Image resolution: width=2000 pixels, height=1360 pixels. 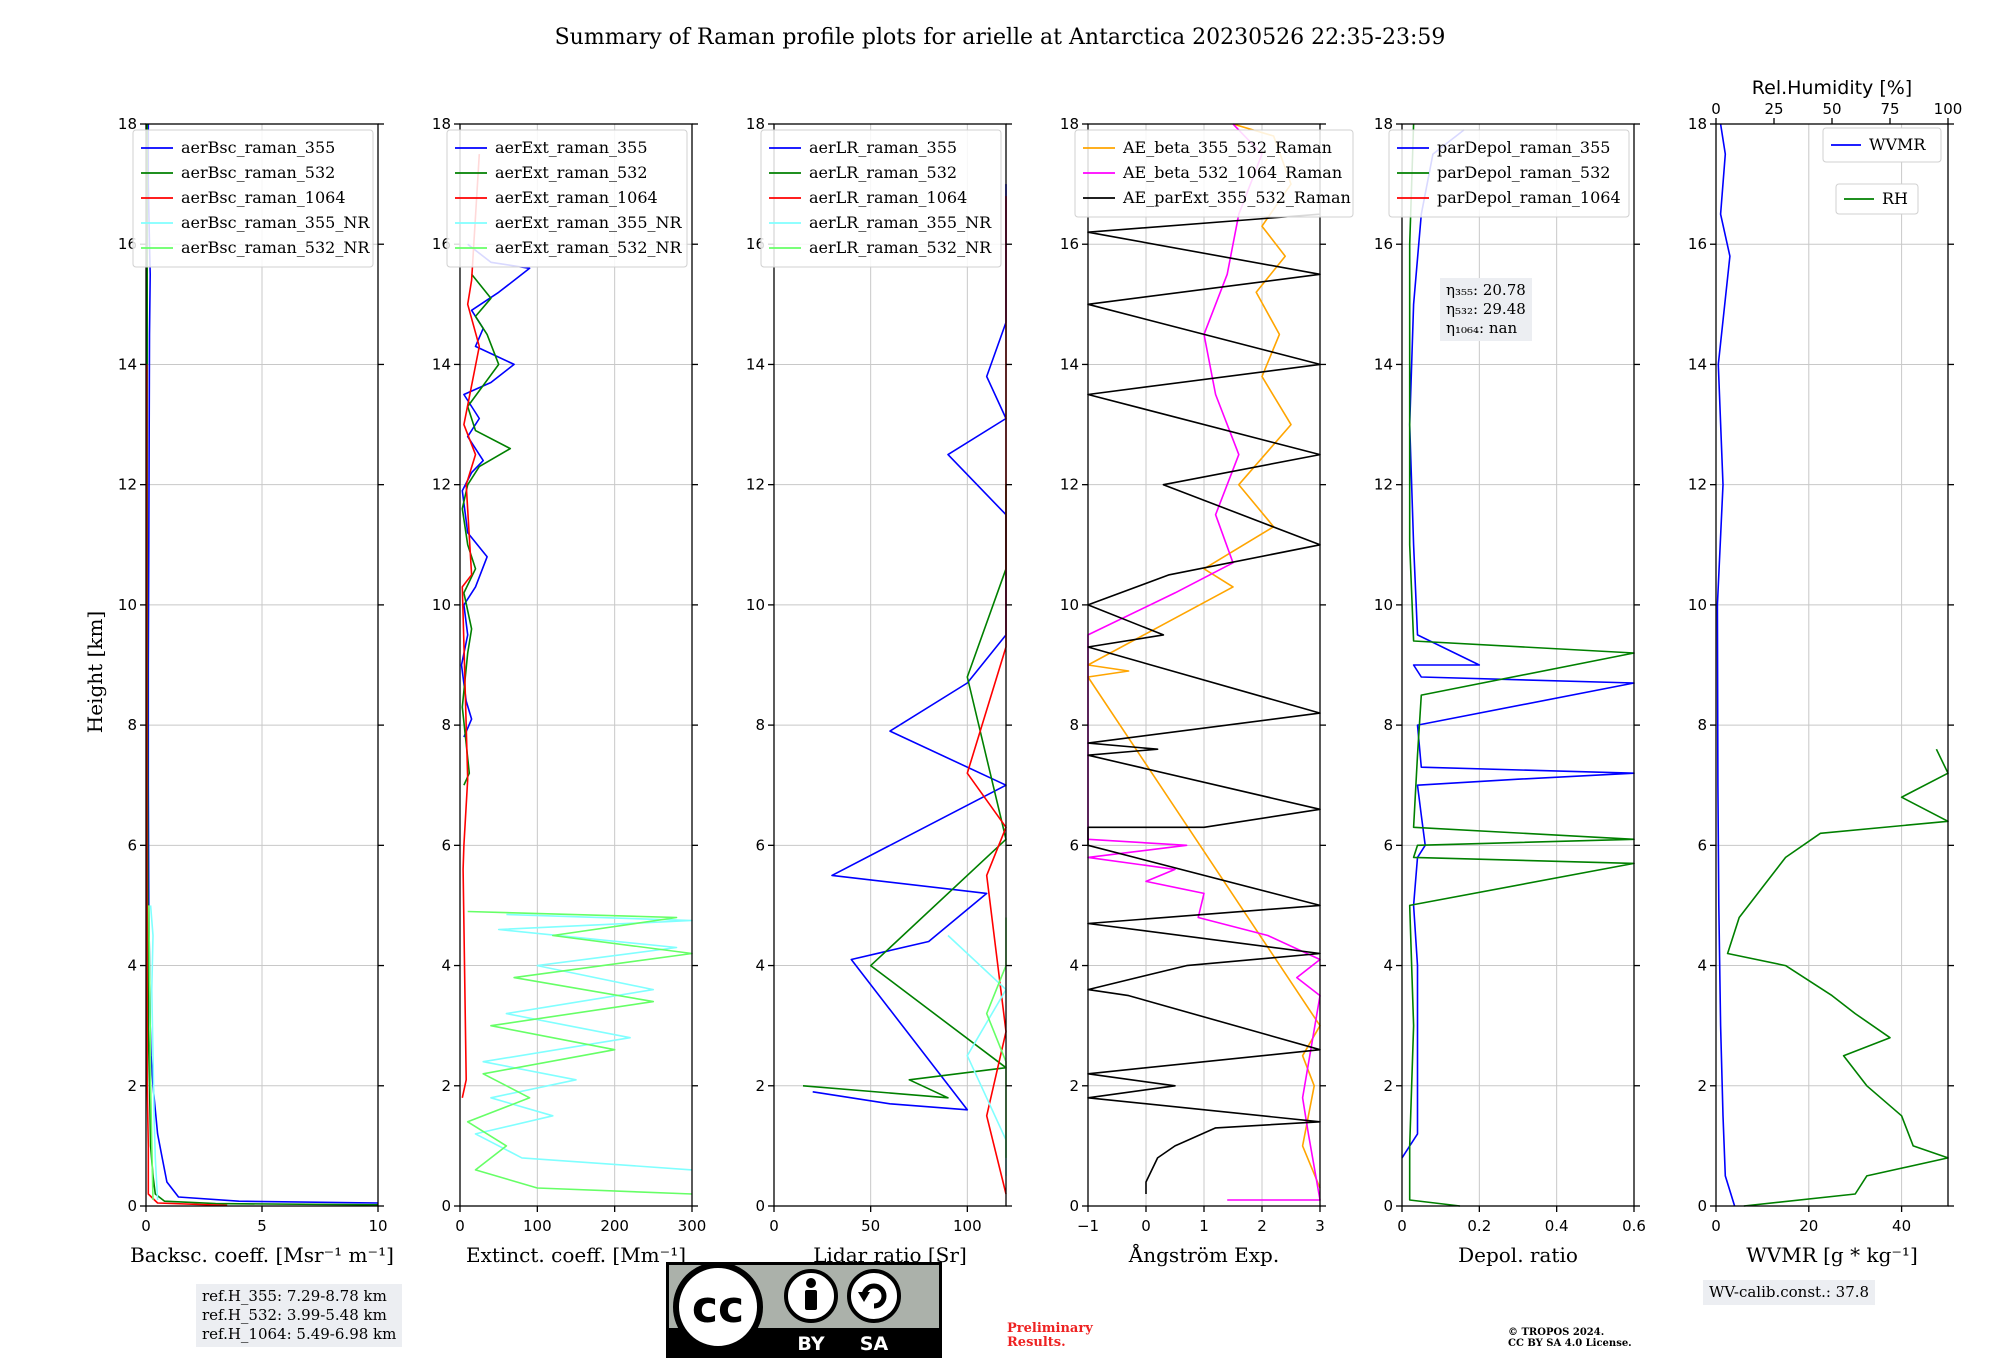 What do you see at coordinates (571, 147) in the screenshot?
I see `legend-label: aerExt_raman_355` at bounding box center [571, 147].